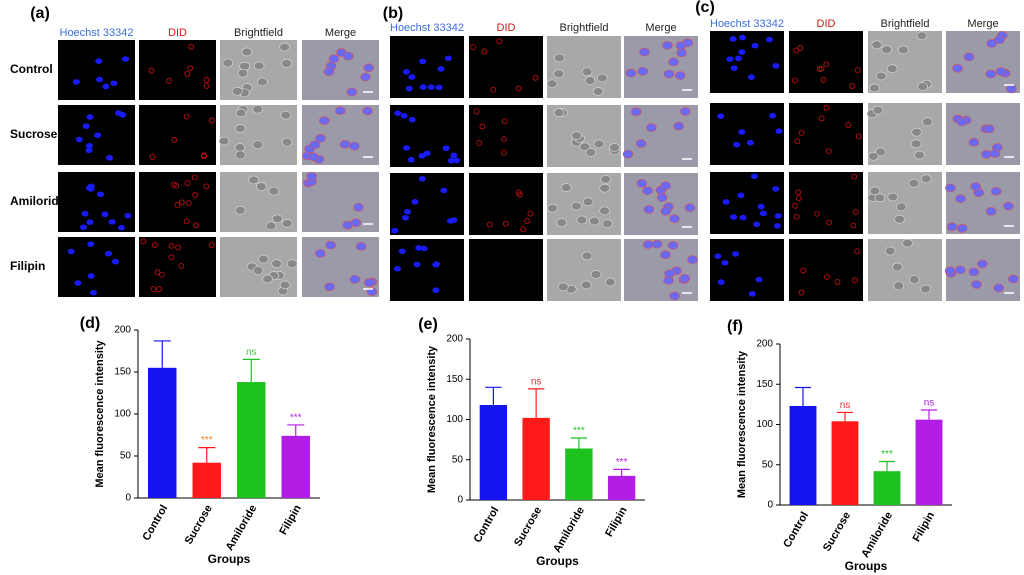  What do you see at coordinates (616, 522) in the screenshot?
I see `x-tick-label: Filipin` at bounding box center [616, 522].